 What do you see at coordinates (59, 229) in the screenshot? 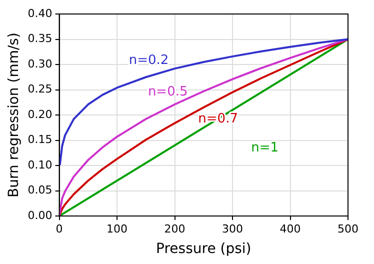
I see `x-tick-label: 0` at bounding box center [59, 229].